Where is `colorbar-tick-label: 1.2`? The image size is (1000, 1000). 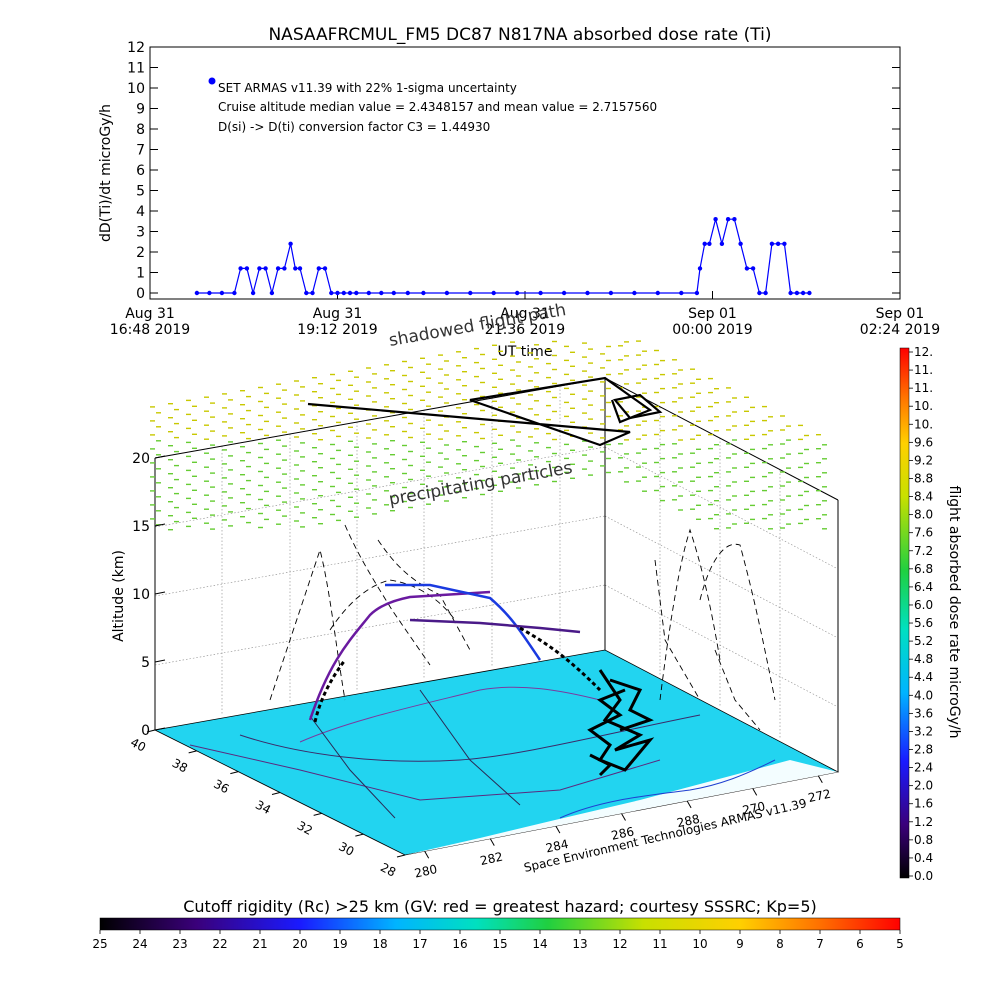
colorbar-tick-label: 1.2 is located at coordinates (923, 822).